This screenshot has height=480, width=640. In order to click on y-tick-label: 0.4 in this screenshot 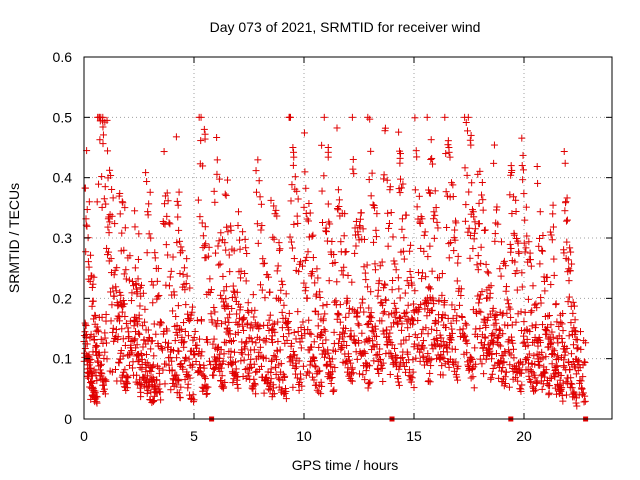, I will do `click(63, 178)`.